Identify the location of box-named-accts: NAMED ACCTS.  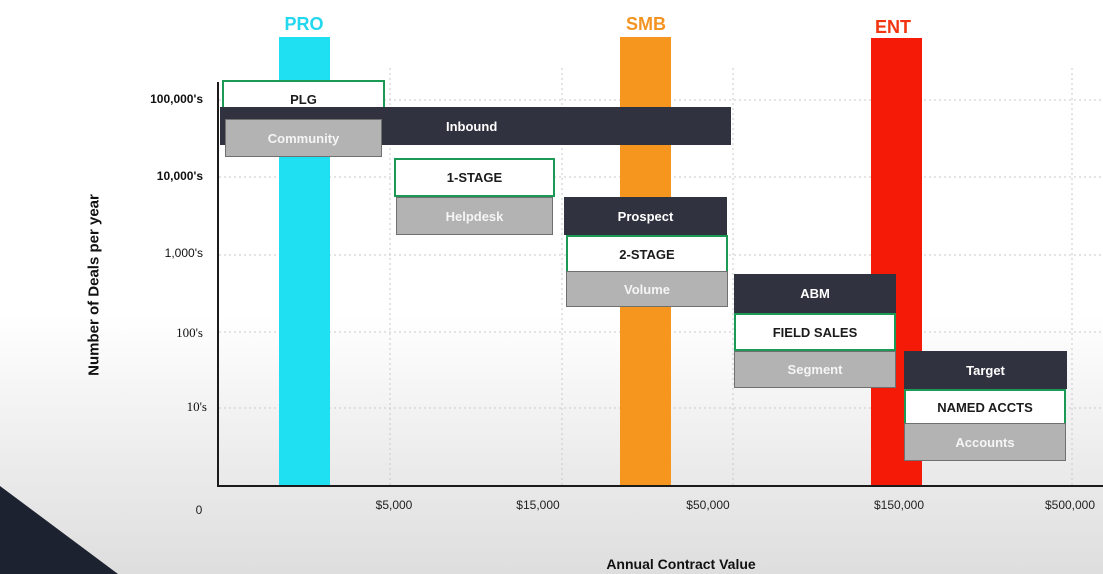
(985, 407).